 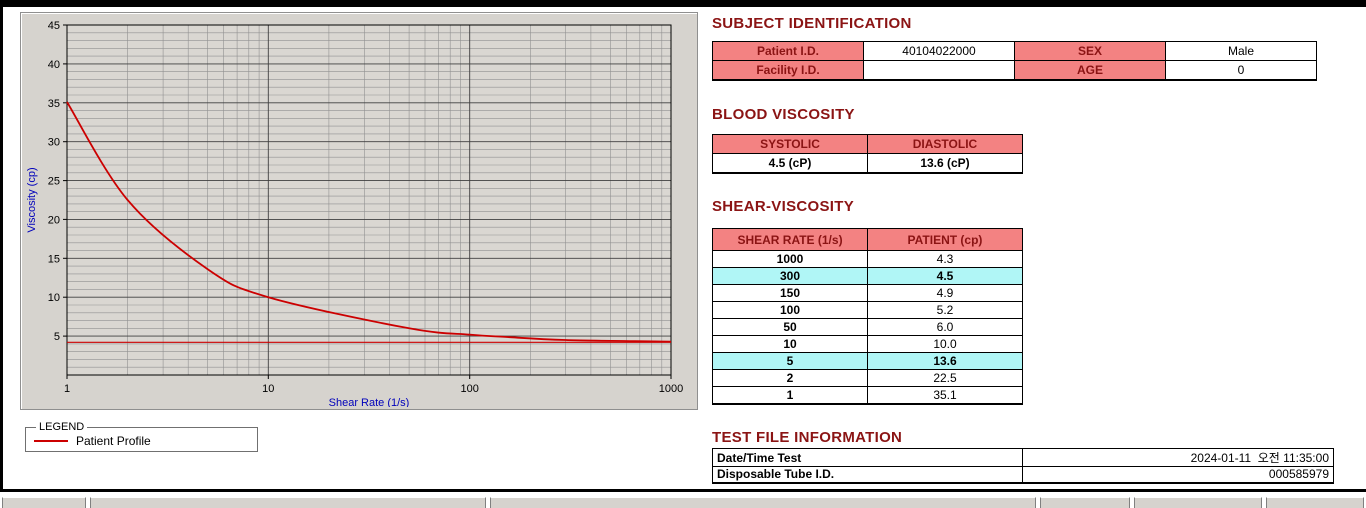 What do you see at coordinates (790, 344) in the screenshot?
I see `shear-rate-cell: 10` at bounding box center [790, 344].